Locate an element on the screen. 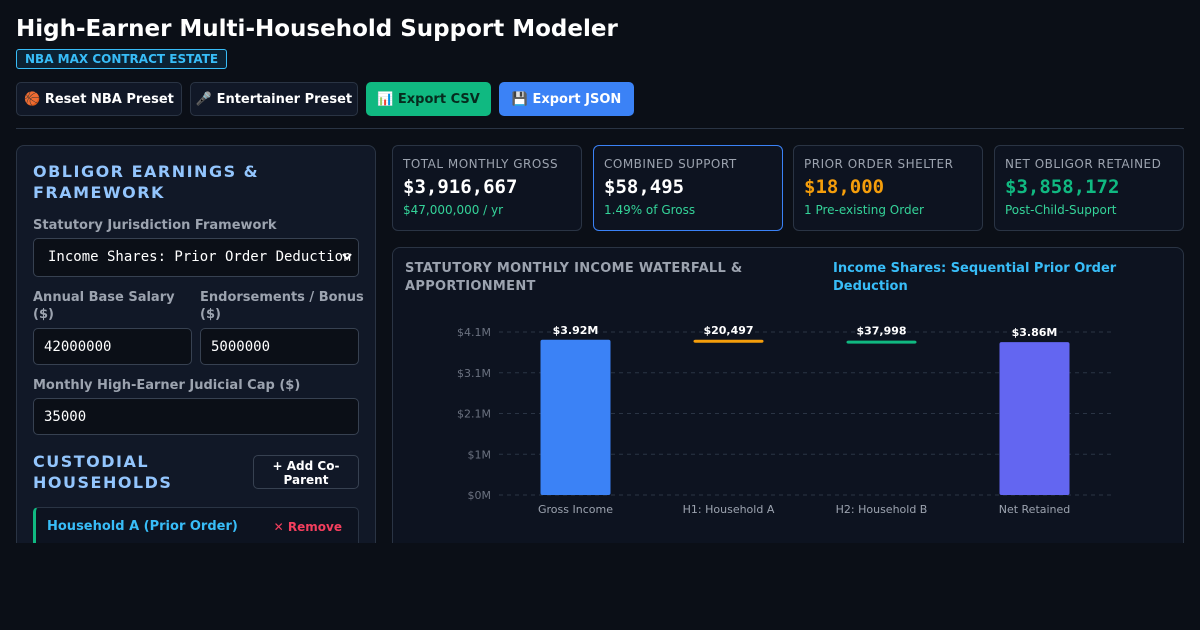 This screenshot has height=630, width=1200. stat-value: $58,495 is located at coordinates (644, 187).